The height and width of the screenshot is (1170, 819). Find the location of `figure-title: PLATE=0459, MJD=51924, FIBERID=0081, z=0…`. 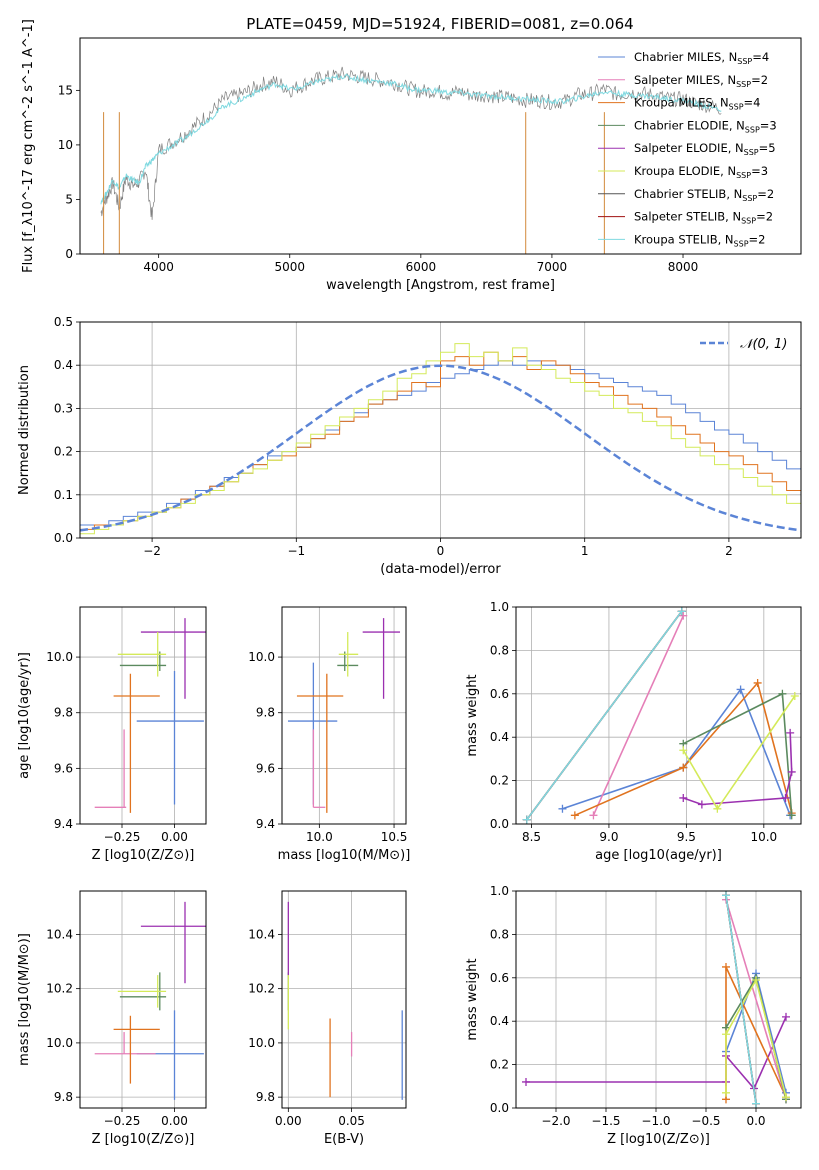

figure-title: PLATE=0459, MJD=51924, FIBERID=0081, z=0… is located at coordinates (439, 24).